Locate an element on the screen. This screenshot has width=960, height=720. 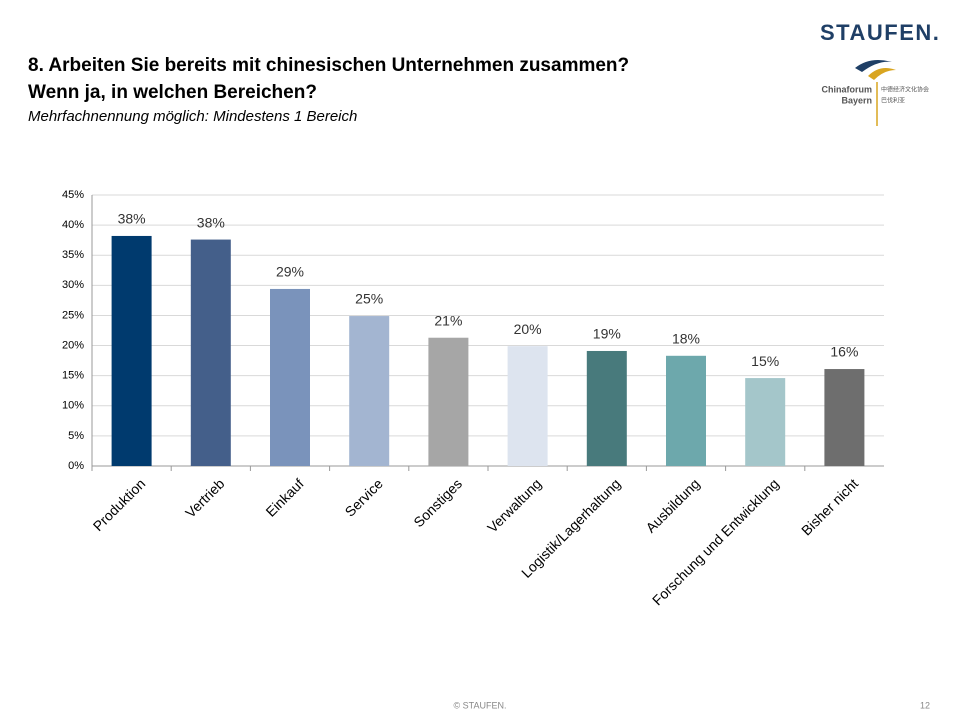
title: Wenn ja, in welchen Bereichen? is located at coordinates (172, 92).